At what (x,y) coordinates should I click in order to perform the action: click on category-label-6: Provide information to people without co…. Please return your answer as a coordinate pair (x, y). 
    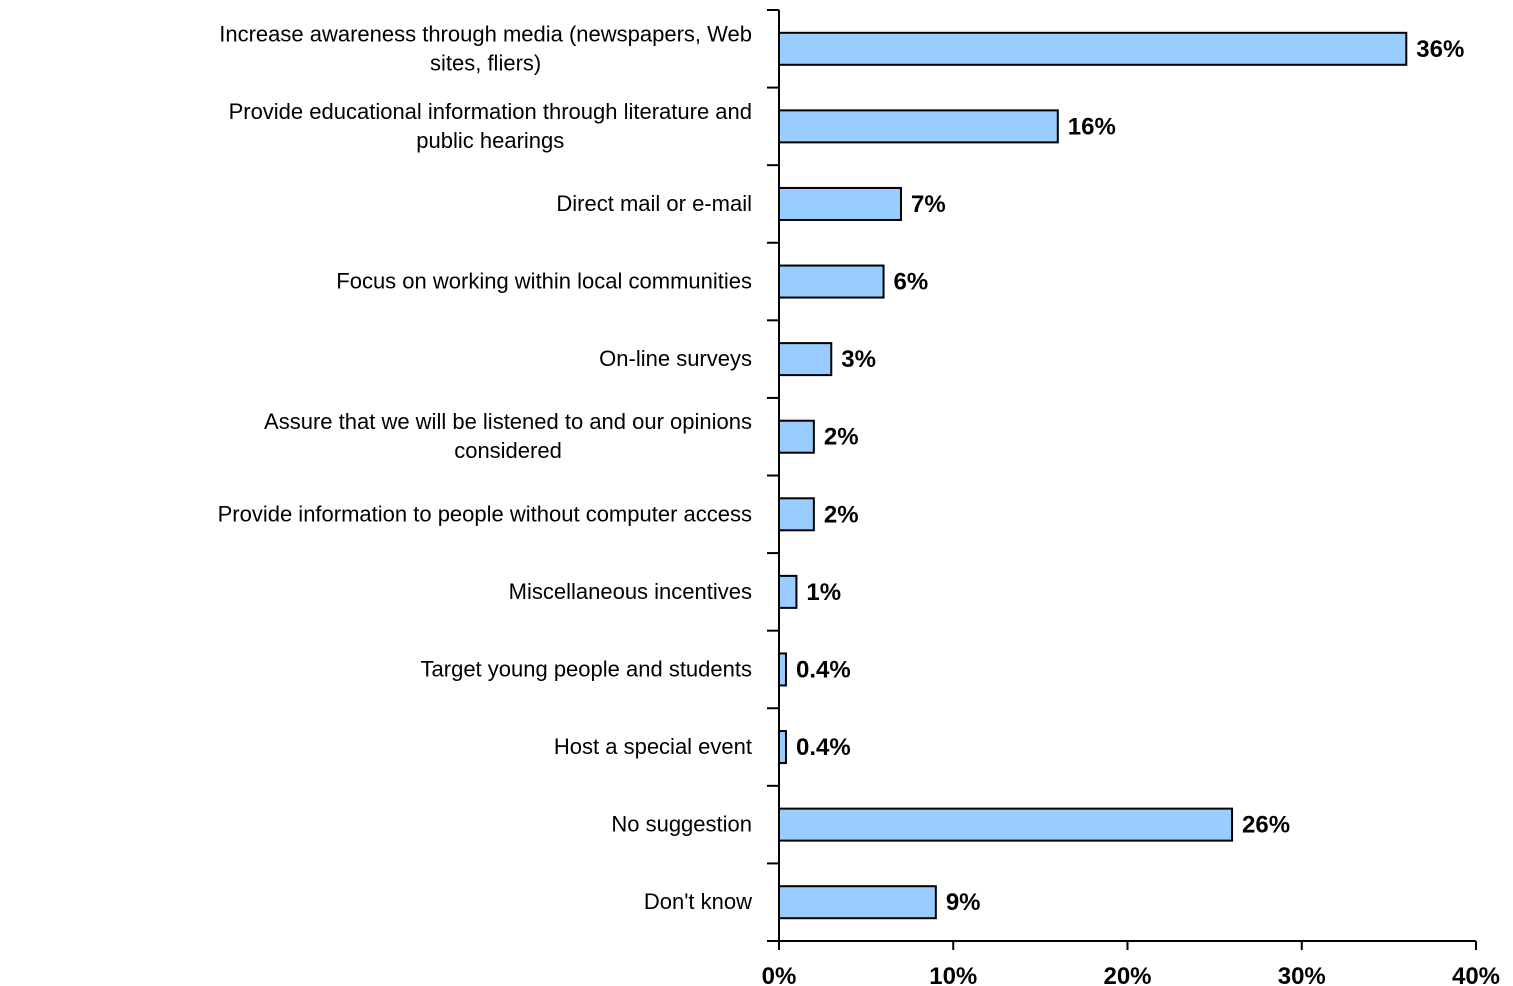
    Looking at the image, I should click on (485, 513).